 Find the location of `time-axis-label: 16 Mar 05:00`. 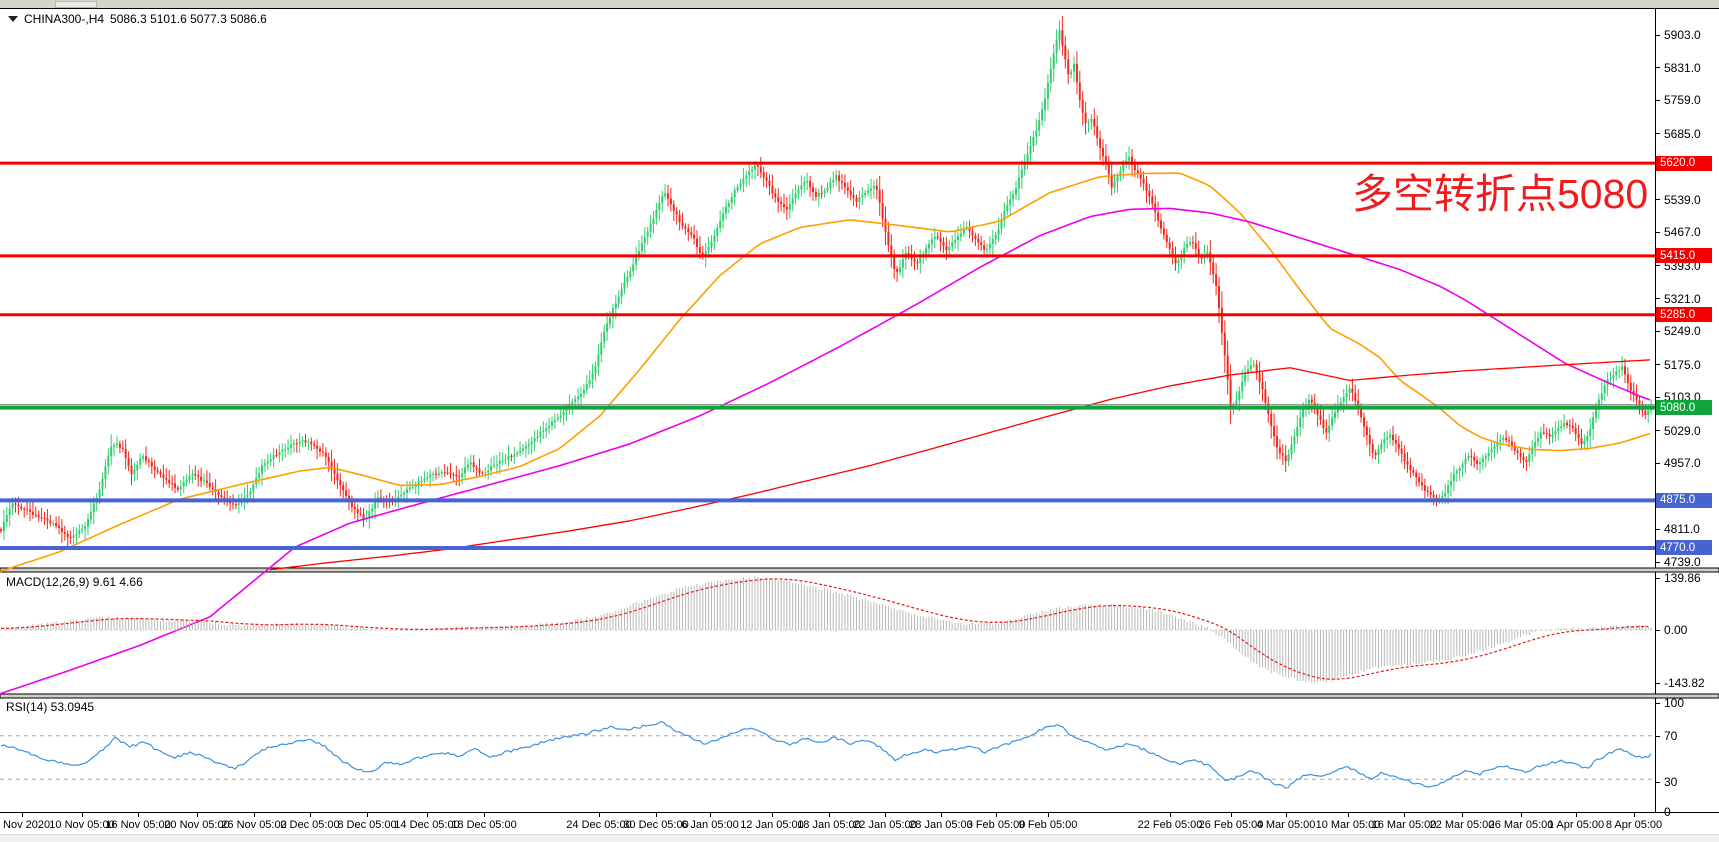

time-axis-label: 16 Mar 05:00 is located at coordinates (1404, 825).